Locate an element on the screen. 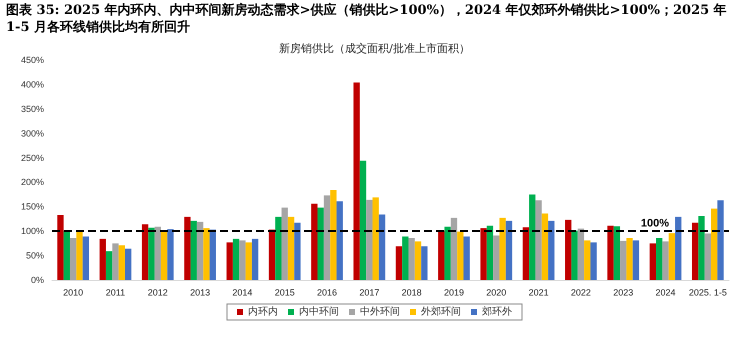  x-tick-label: 2021 is located at coordinates (538, 293).